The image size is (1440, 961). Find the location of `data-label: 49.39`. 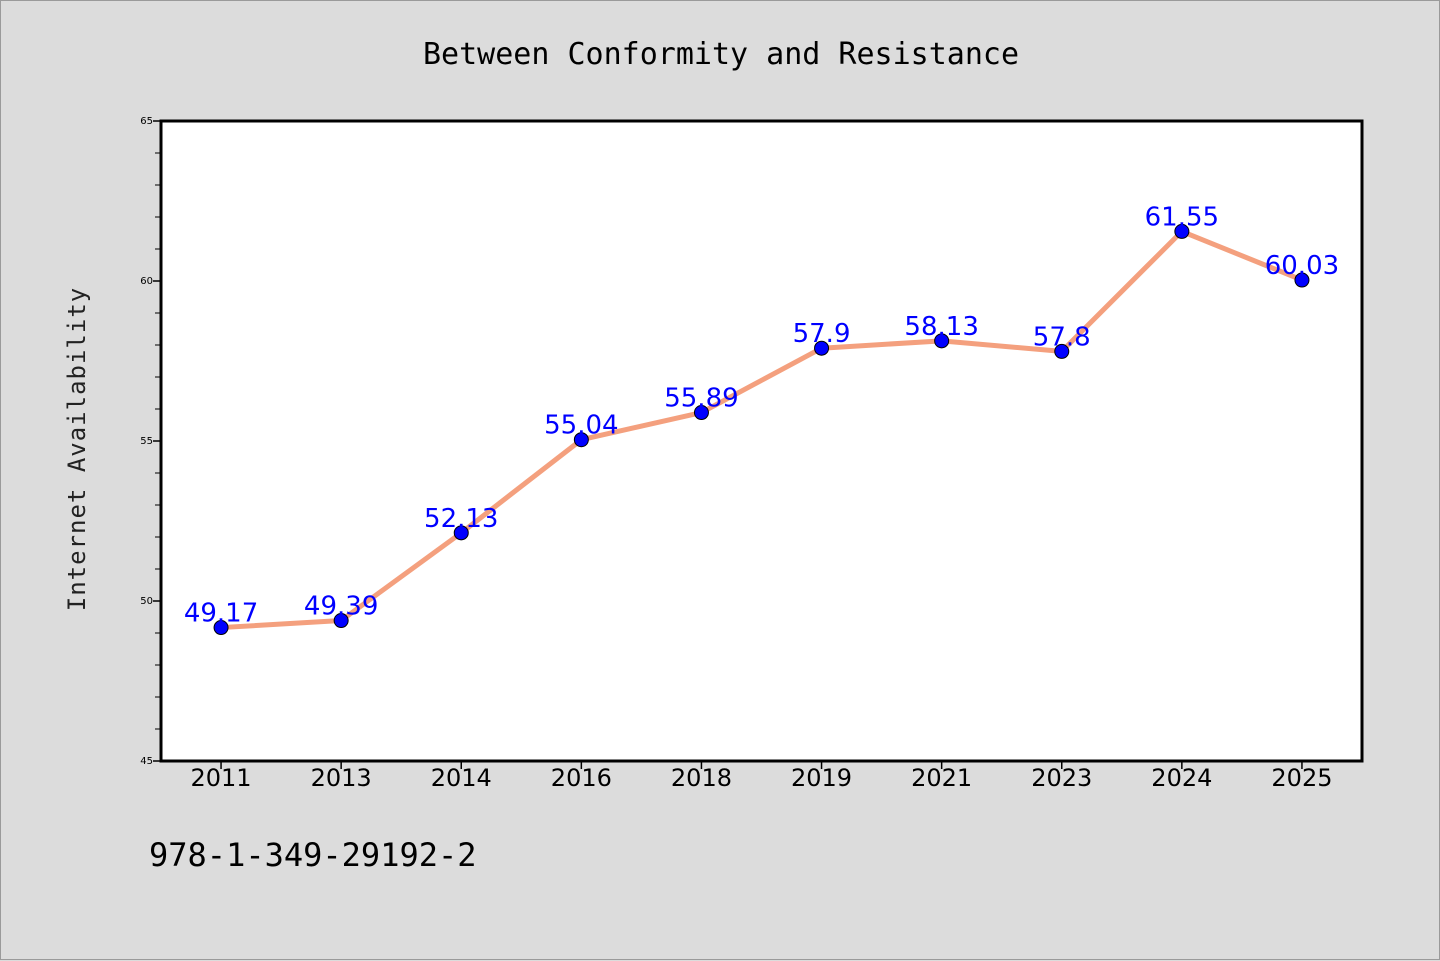

data-label: 49.39 is located at coordinates (341, 607).